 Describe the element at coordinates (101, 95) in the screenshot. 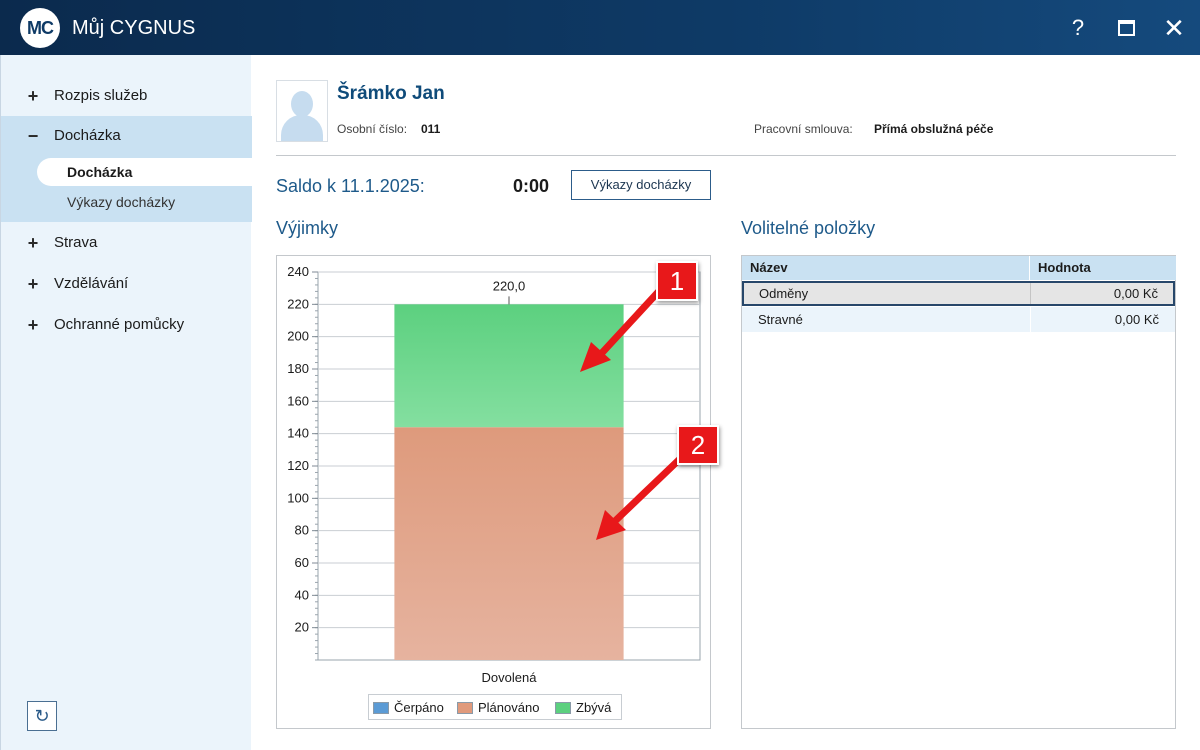

I see `sidebar-item-label: Rozpis služeb` at that location.